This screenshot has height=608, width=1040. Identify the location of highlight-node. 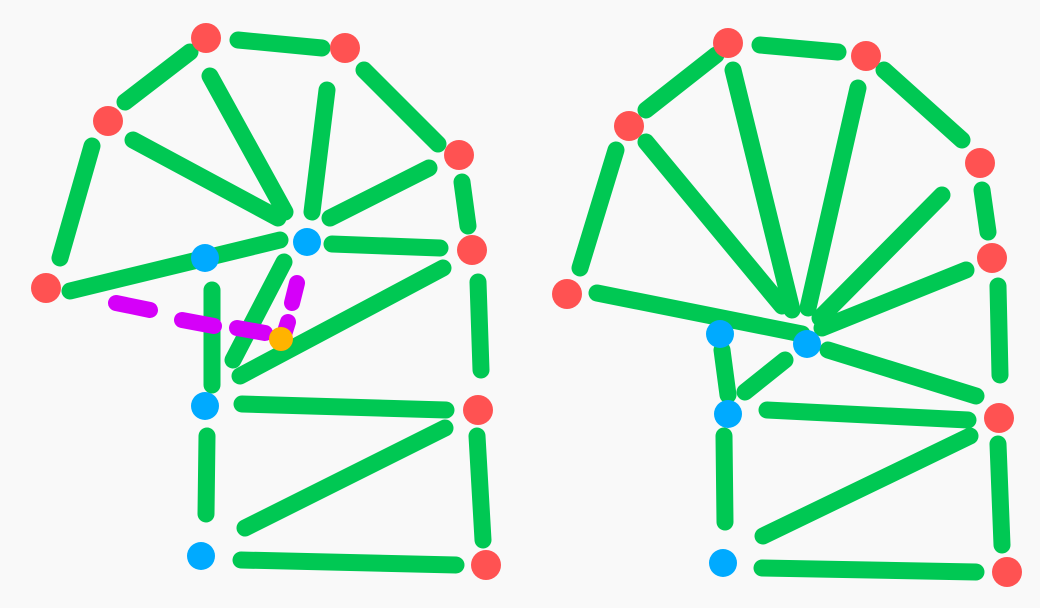
(281, 339).